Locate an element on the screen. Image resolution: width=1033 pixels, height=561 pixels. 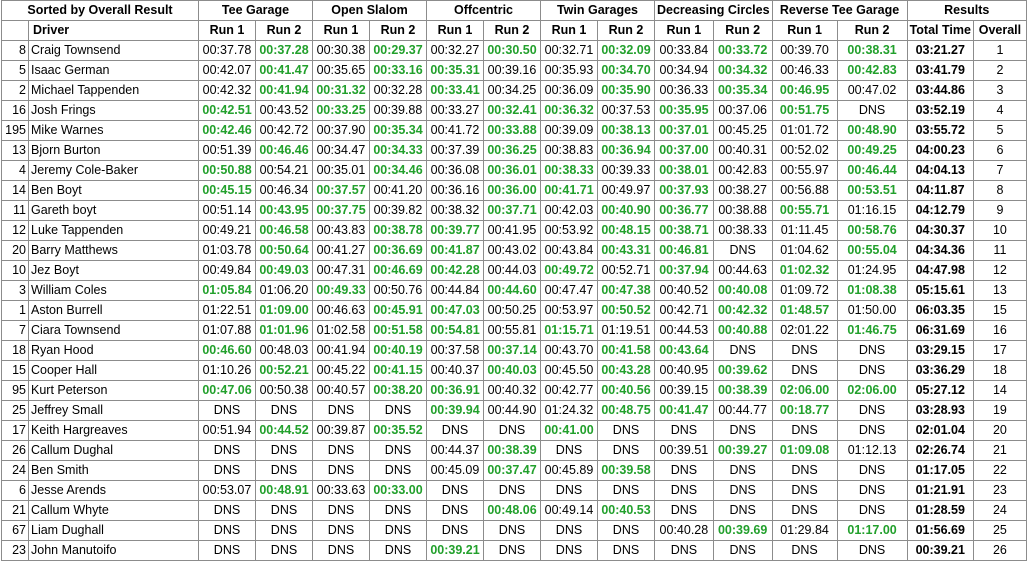
car-number-cell: 23 is located at coordinates (15, 550).